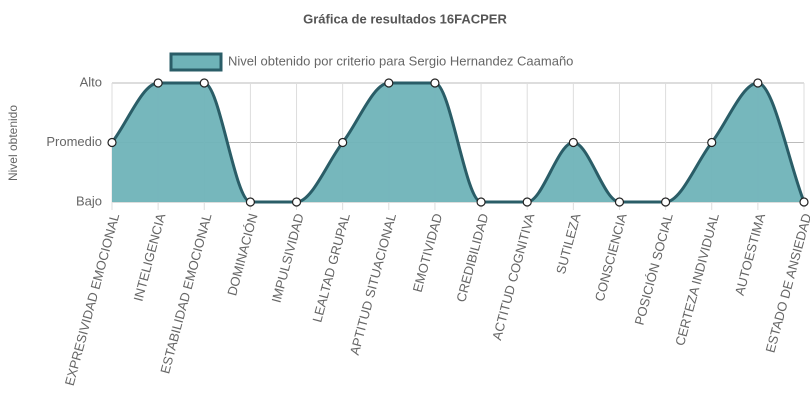 Image resolution: width=810 pixels, height=410 pixels. Describe the element at coordinates (611, 256) in the screenshot. I see `x-tick-label: CONSCIENCIA` at that location.